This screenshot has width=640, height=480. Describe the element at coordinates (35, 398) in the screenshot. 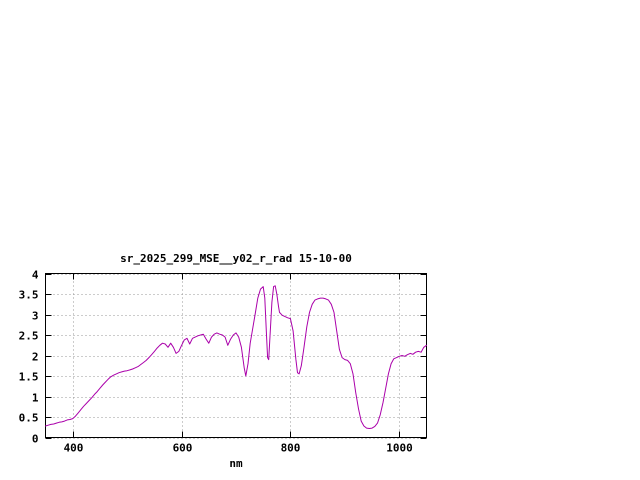

I see `y-axis-tick-label: 1` at that location.